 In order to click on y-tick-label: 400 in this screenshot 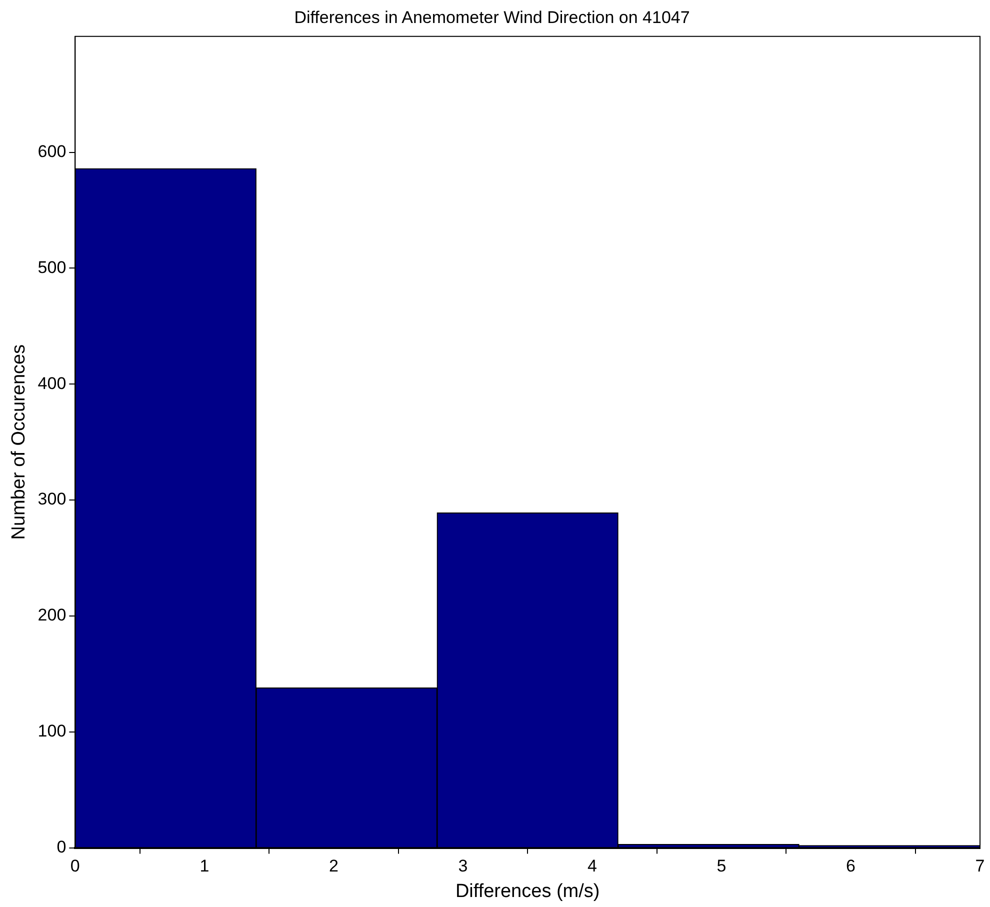, I will do `click(52, 383)`.